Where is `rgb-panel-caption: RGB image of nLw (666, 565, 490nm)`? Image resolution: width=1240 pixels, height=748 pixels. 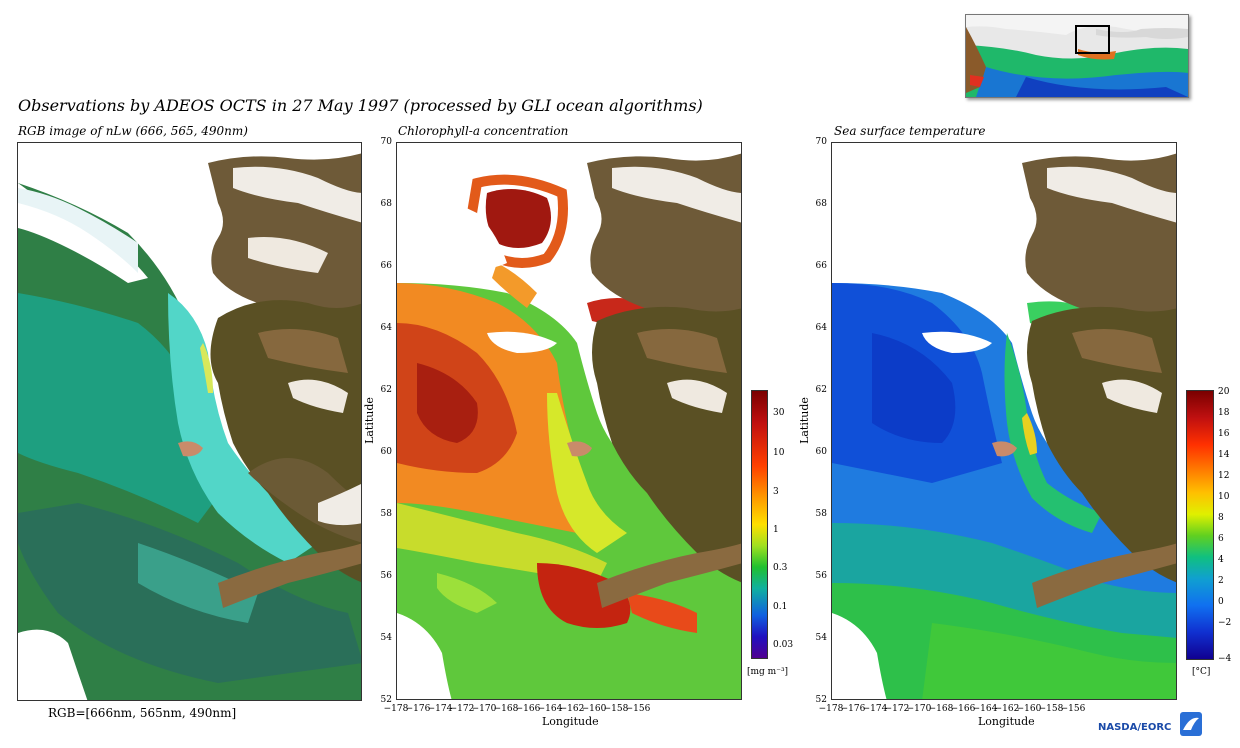
rgb-panel-caption: RGB image of nLw (666, 565, 490nm) is located at coordinates (133, 131).